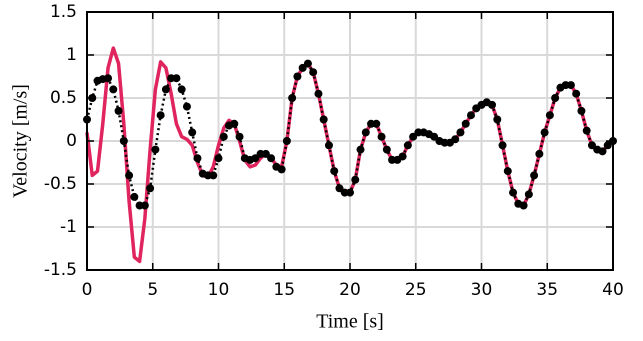 This screenshot has width=643, height=341. What do you see at coordinates (60, 184) in the screenshot?
I see `y-tick-label: -0.5` at bounding box center [60, 184].